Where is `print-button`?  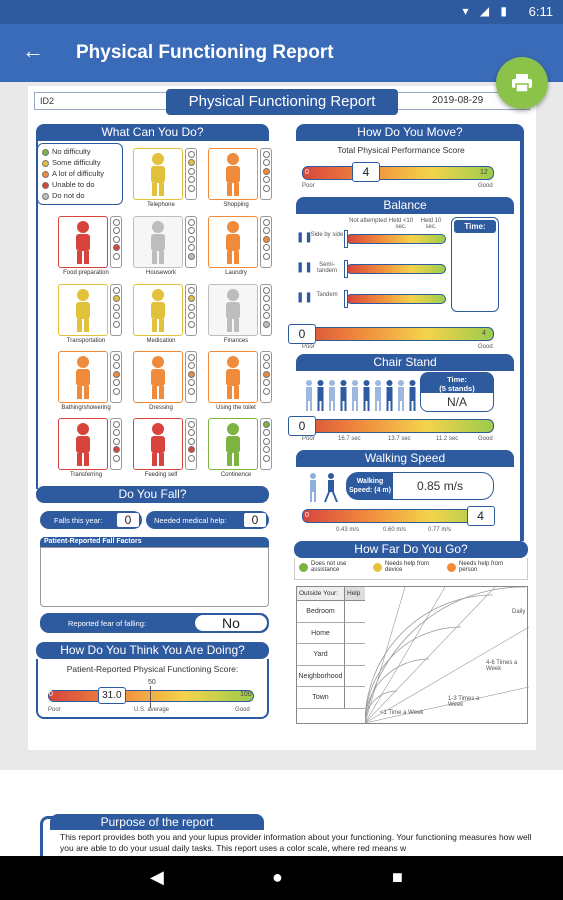
print-button is located at coordinates (522, 83).